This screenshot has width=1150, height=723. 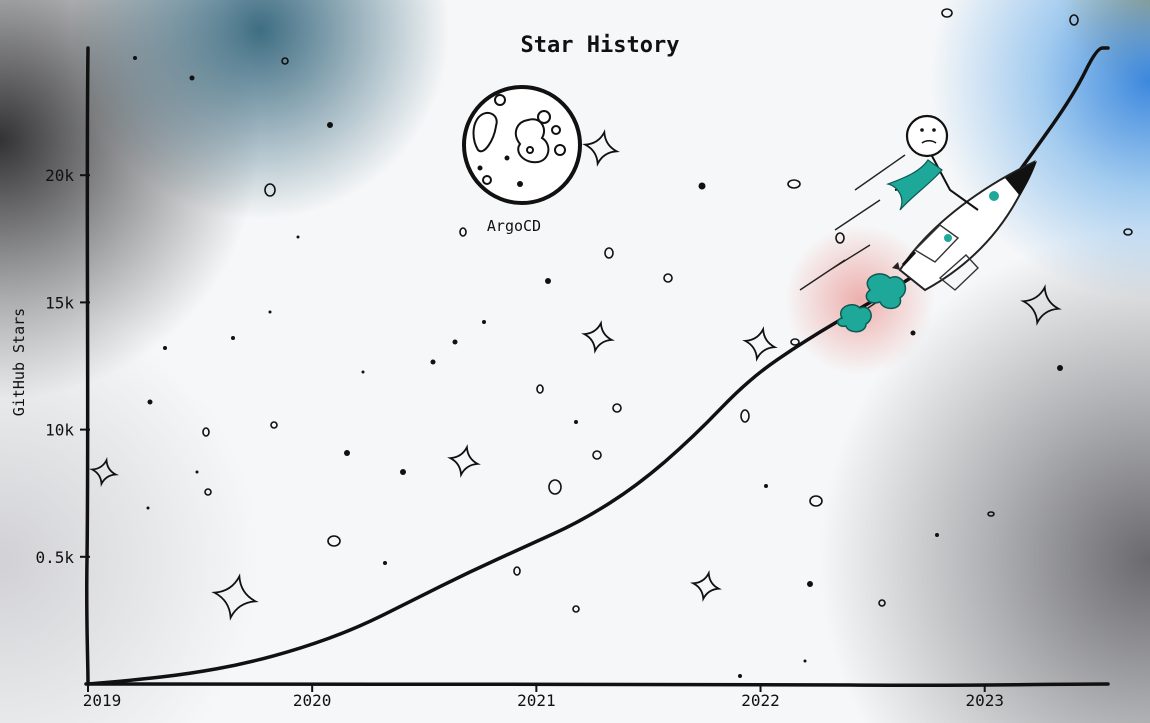 What do you see at coordinates (19, 362) in the screenshot?
I see `y-axis-label: GitHub Stars` at bounding box center [19, 362].